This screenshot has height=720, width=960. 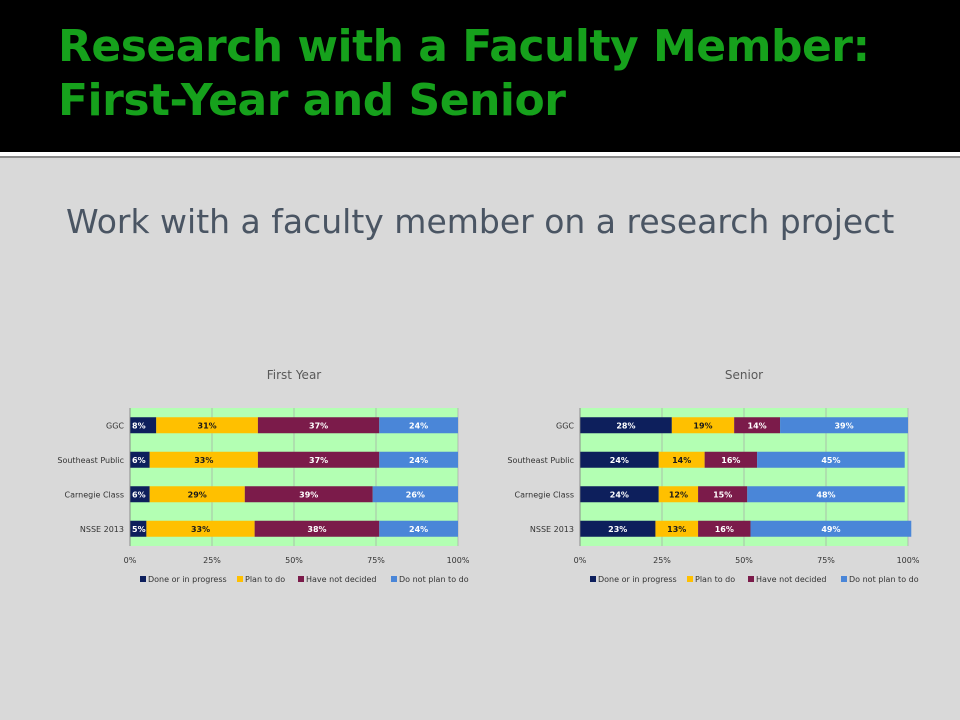 I want to click on title-line-2: First-Year and Senior, so click(x=312, y=100).